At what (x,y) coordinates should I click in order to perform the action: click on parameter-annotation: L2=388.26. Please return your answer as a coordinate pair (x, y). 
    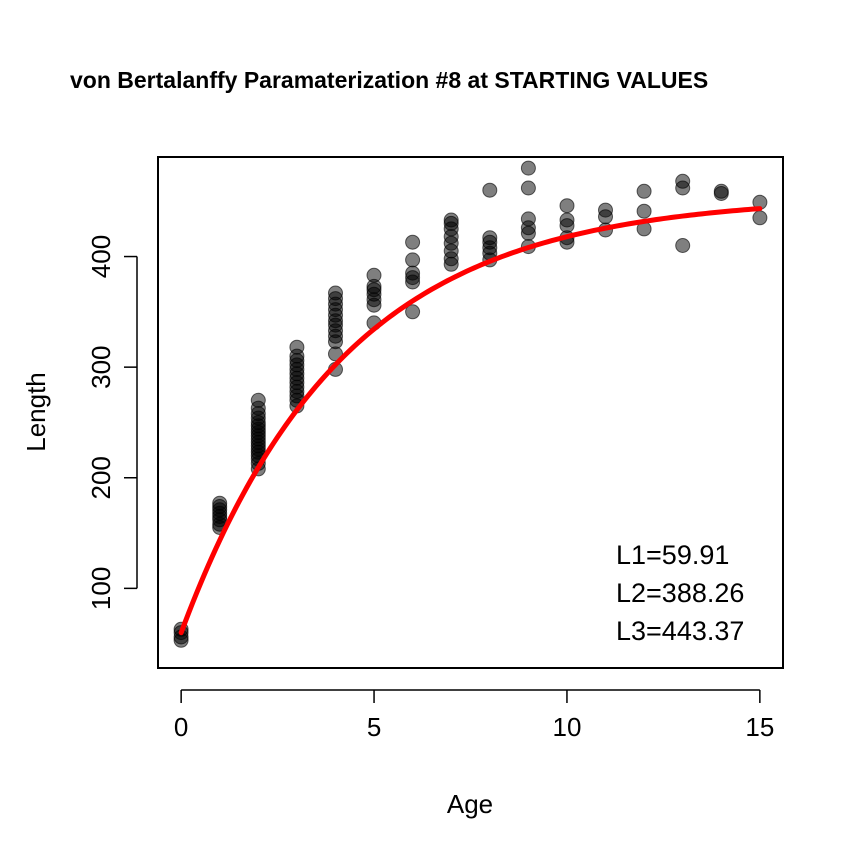
    Looking at the image, I should click on (680, 593).